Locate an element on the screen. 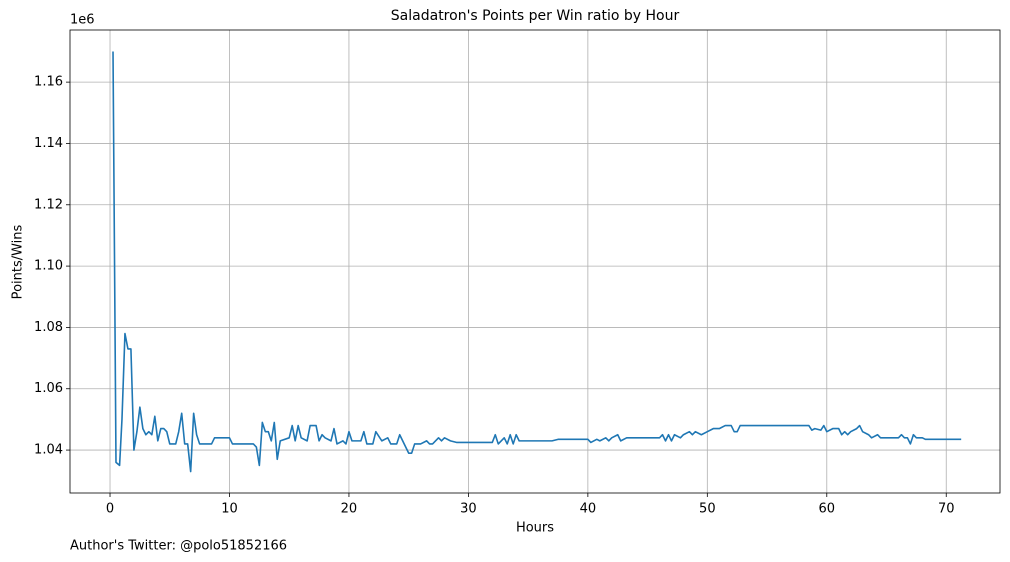 This screenshot has height=562, width=1010. x-tick-label: 40 is located at coordinates (588, 509).